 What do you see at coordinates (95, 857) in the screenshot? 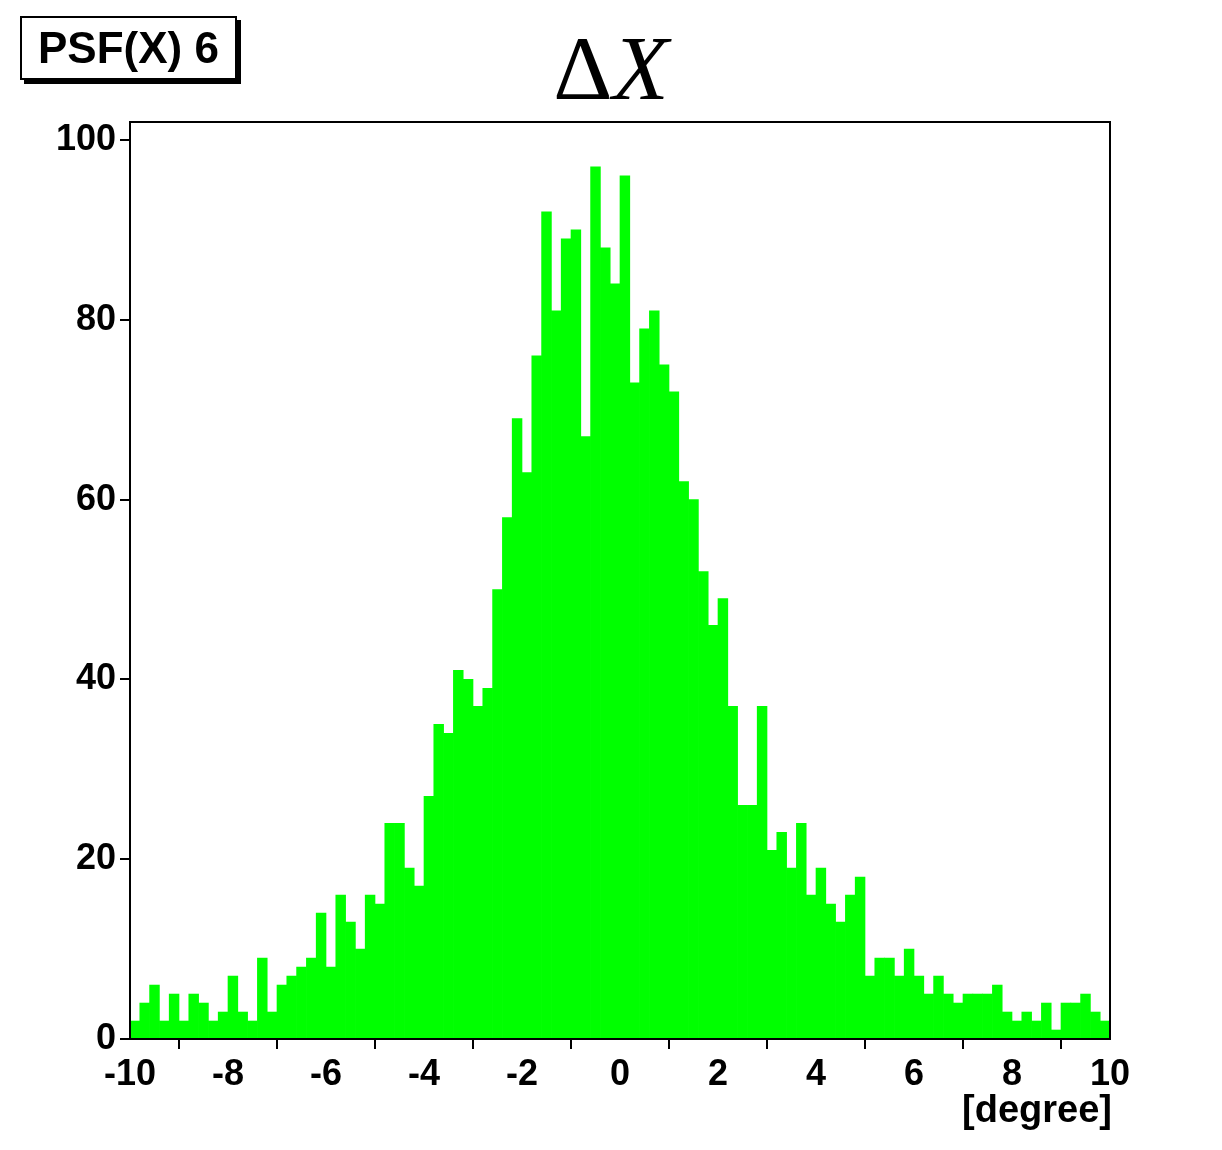
I see `y-tick-label: 20` at bounding box center [95, 857].